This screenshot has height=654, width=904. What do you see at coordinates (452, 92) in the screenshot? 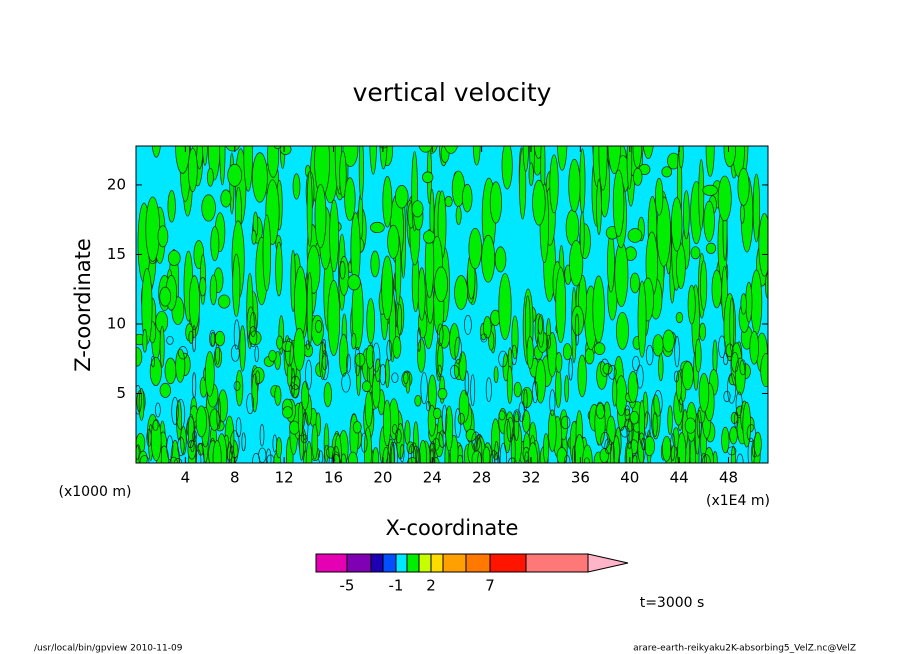
I see `chart-title: vertical velocity` at bounding box center [452, 92].